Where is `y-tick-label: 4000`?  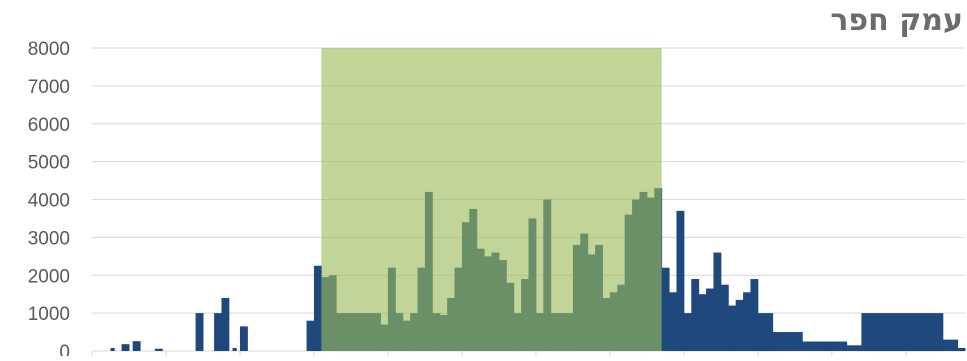 y-tick-label: 4000 is located at coordinates (49, 201).